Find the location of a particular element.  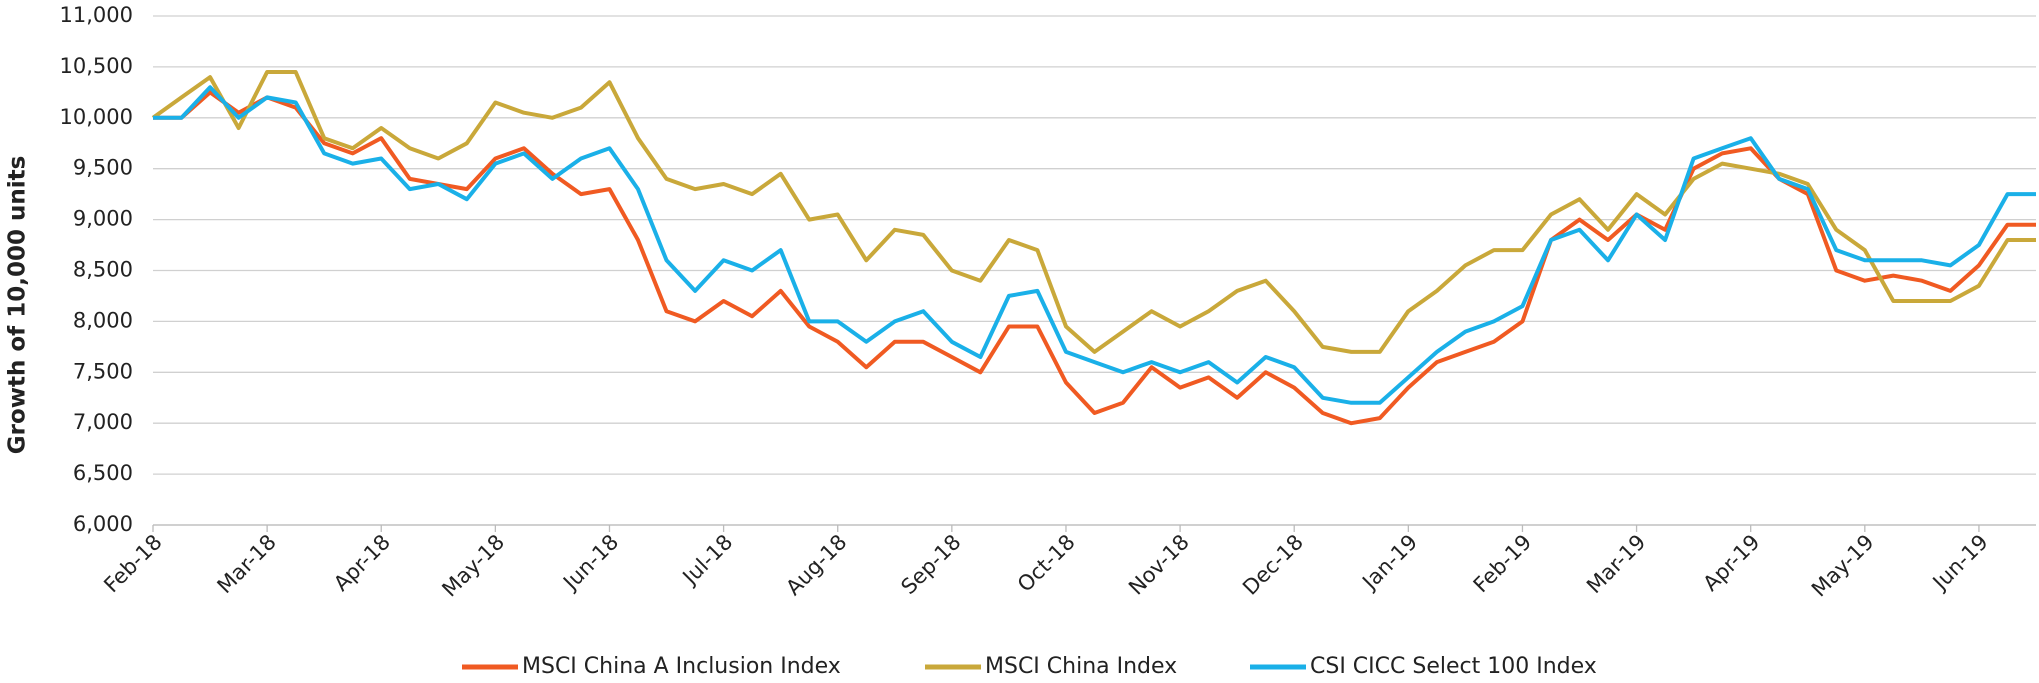

legend-label: MSCI China A Inclusion Index is located at coordinates (681, 666).